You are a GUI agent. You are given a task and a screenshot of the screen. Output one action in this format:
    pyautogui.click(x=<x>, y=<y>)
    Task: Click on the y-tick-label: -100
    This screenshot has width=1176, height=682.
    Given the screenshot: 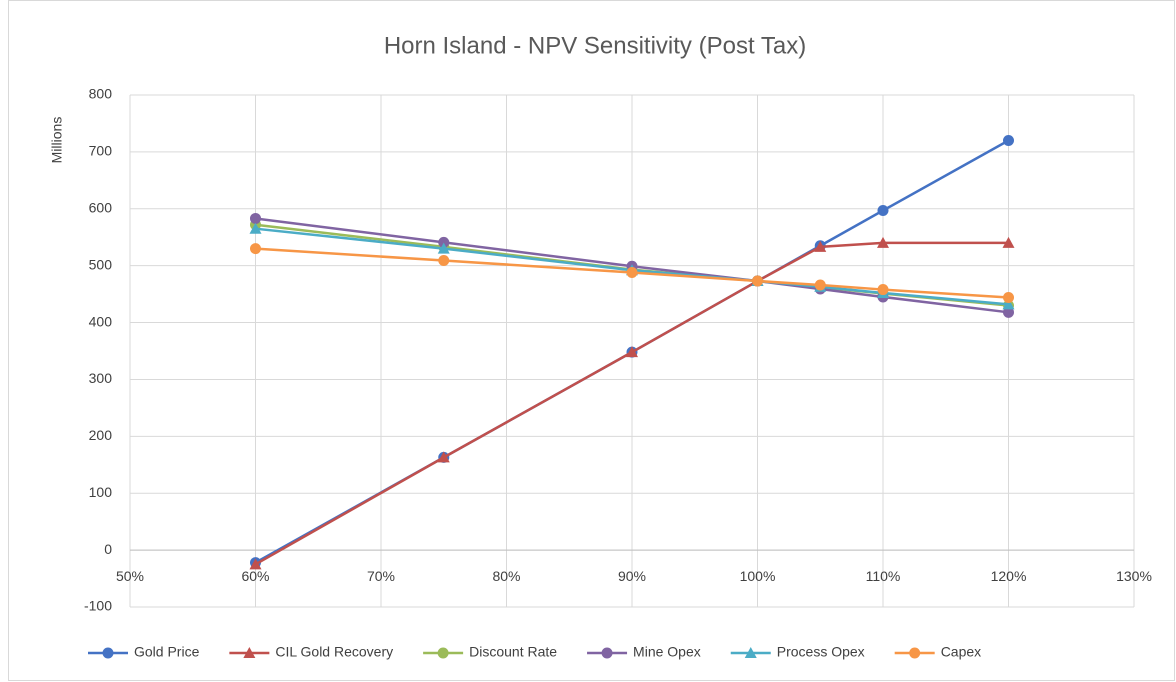 What is the action you would take?
    pyautogui.click(x=98, y=606)
    